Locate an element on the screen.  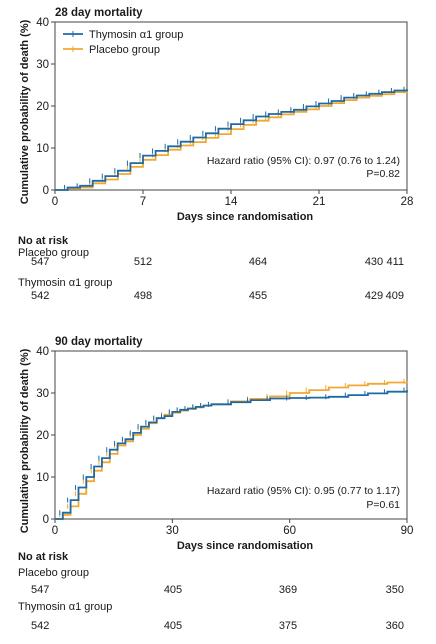
risk-value: 455 is located at coordinates (258, 296).